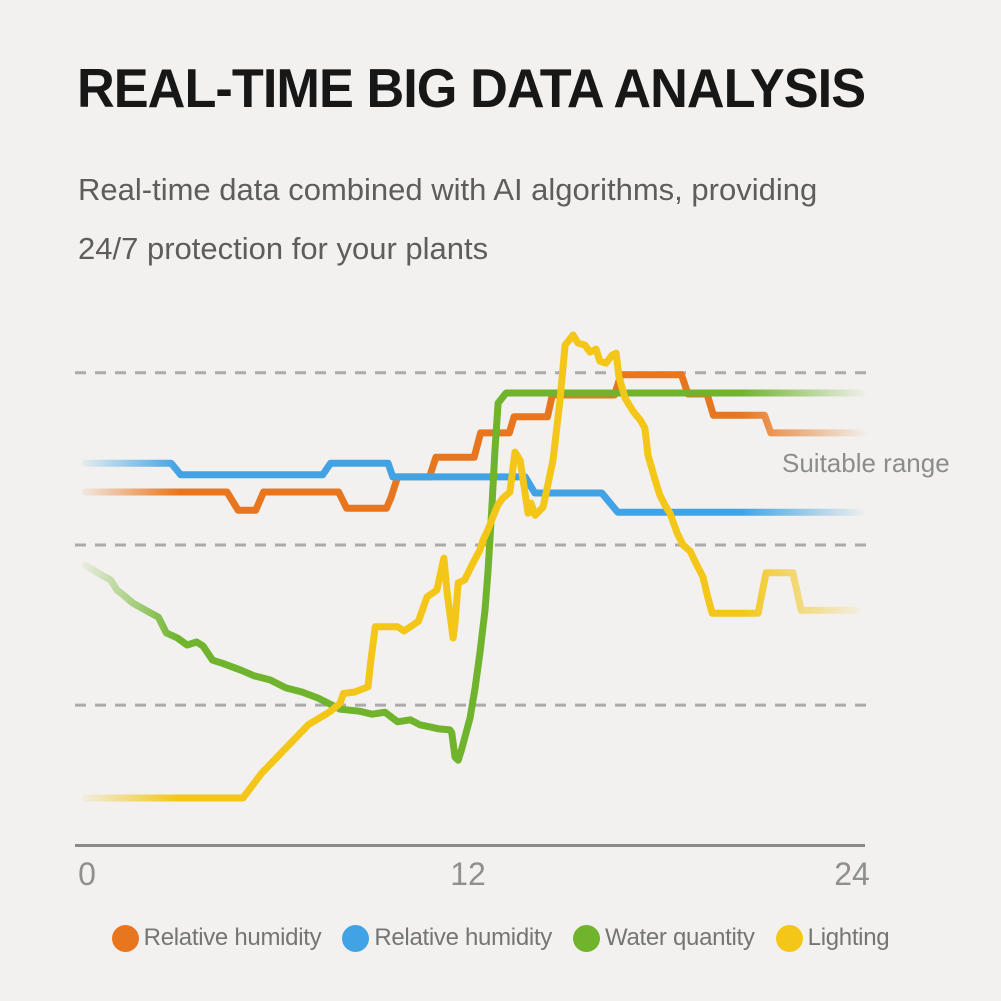 This screenshot has width=1001, height=1001. What do you see at coordinates (852, 874) in the screenshot?
I see `x-tick-24: 24` at bounding box center [852, 874].